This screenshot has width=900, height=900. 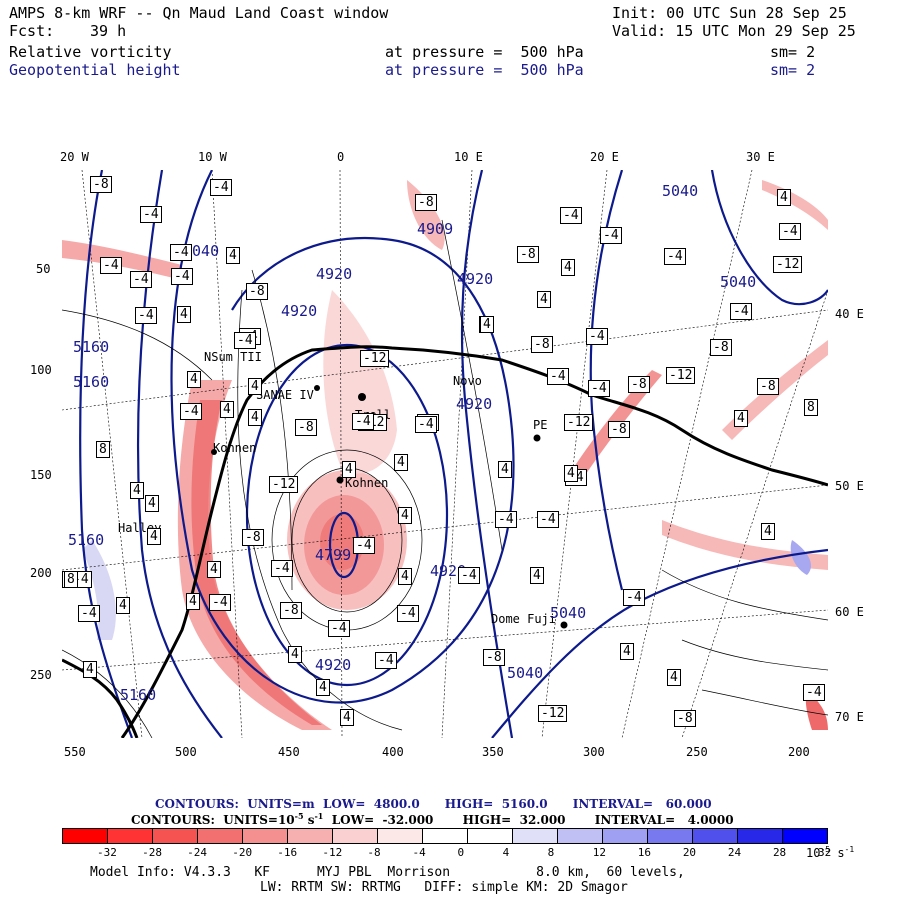 What do you see at coordinates (594, 752) in the screenshot?
I see `x-tick-300: 300` at bounding box center [594, 752].